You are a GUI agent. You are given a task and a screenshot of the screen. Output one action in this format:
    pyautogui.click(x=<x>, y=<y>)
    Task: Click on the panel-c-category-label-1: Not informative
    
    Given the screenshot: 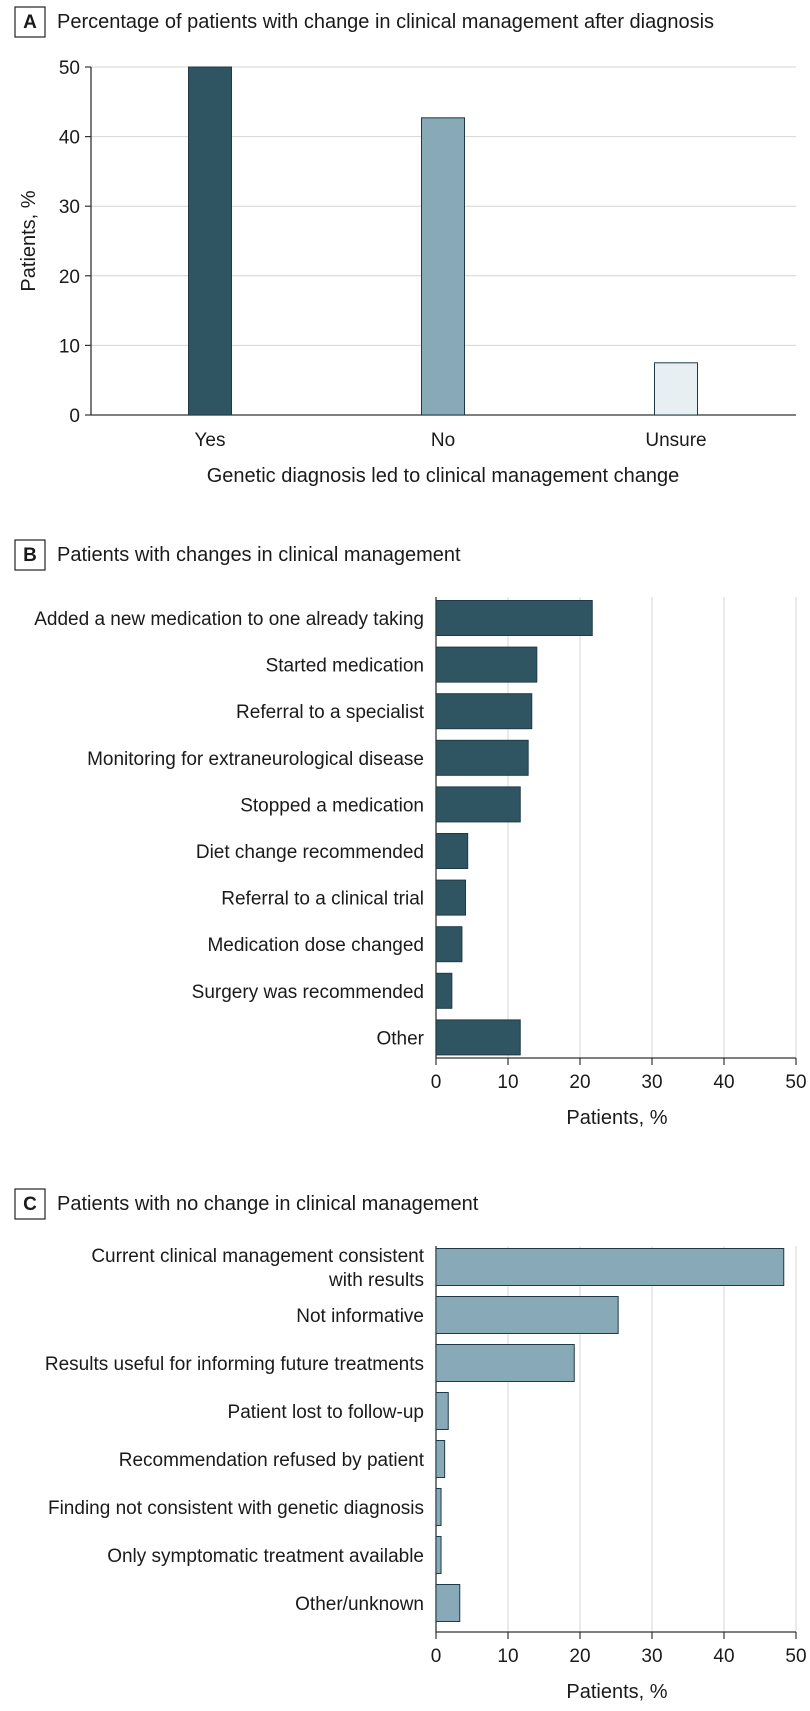 What is the action you would take?
    pyautogui.click(x=360, y=1316)
    